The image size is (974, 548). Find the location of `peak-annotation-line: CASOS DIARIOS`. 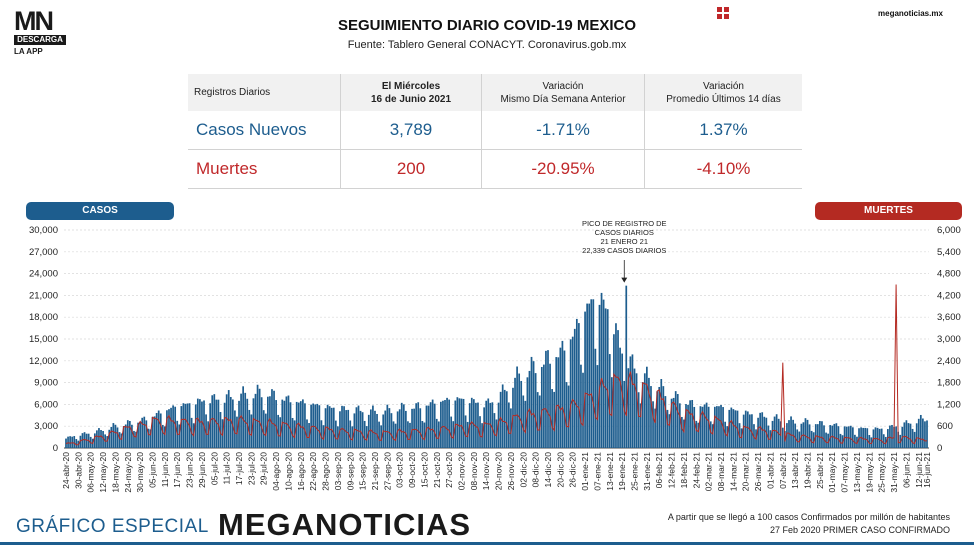

peak-annotation-line: CASOS DIARIOS is located at coordinates (624, 232).